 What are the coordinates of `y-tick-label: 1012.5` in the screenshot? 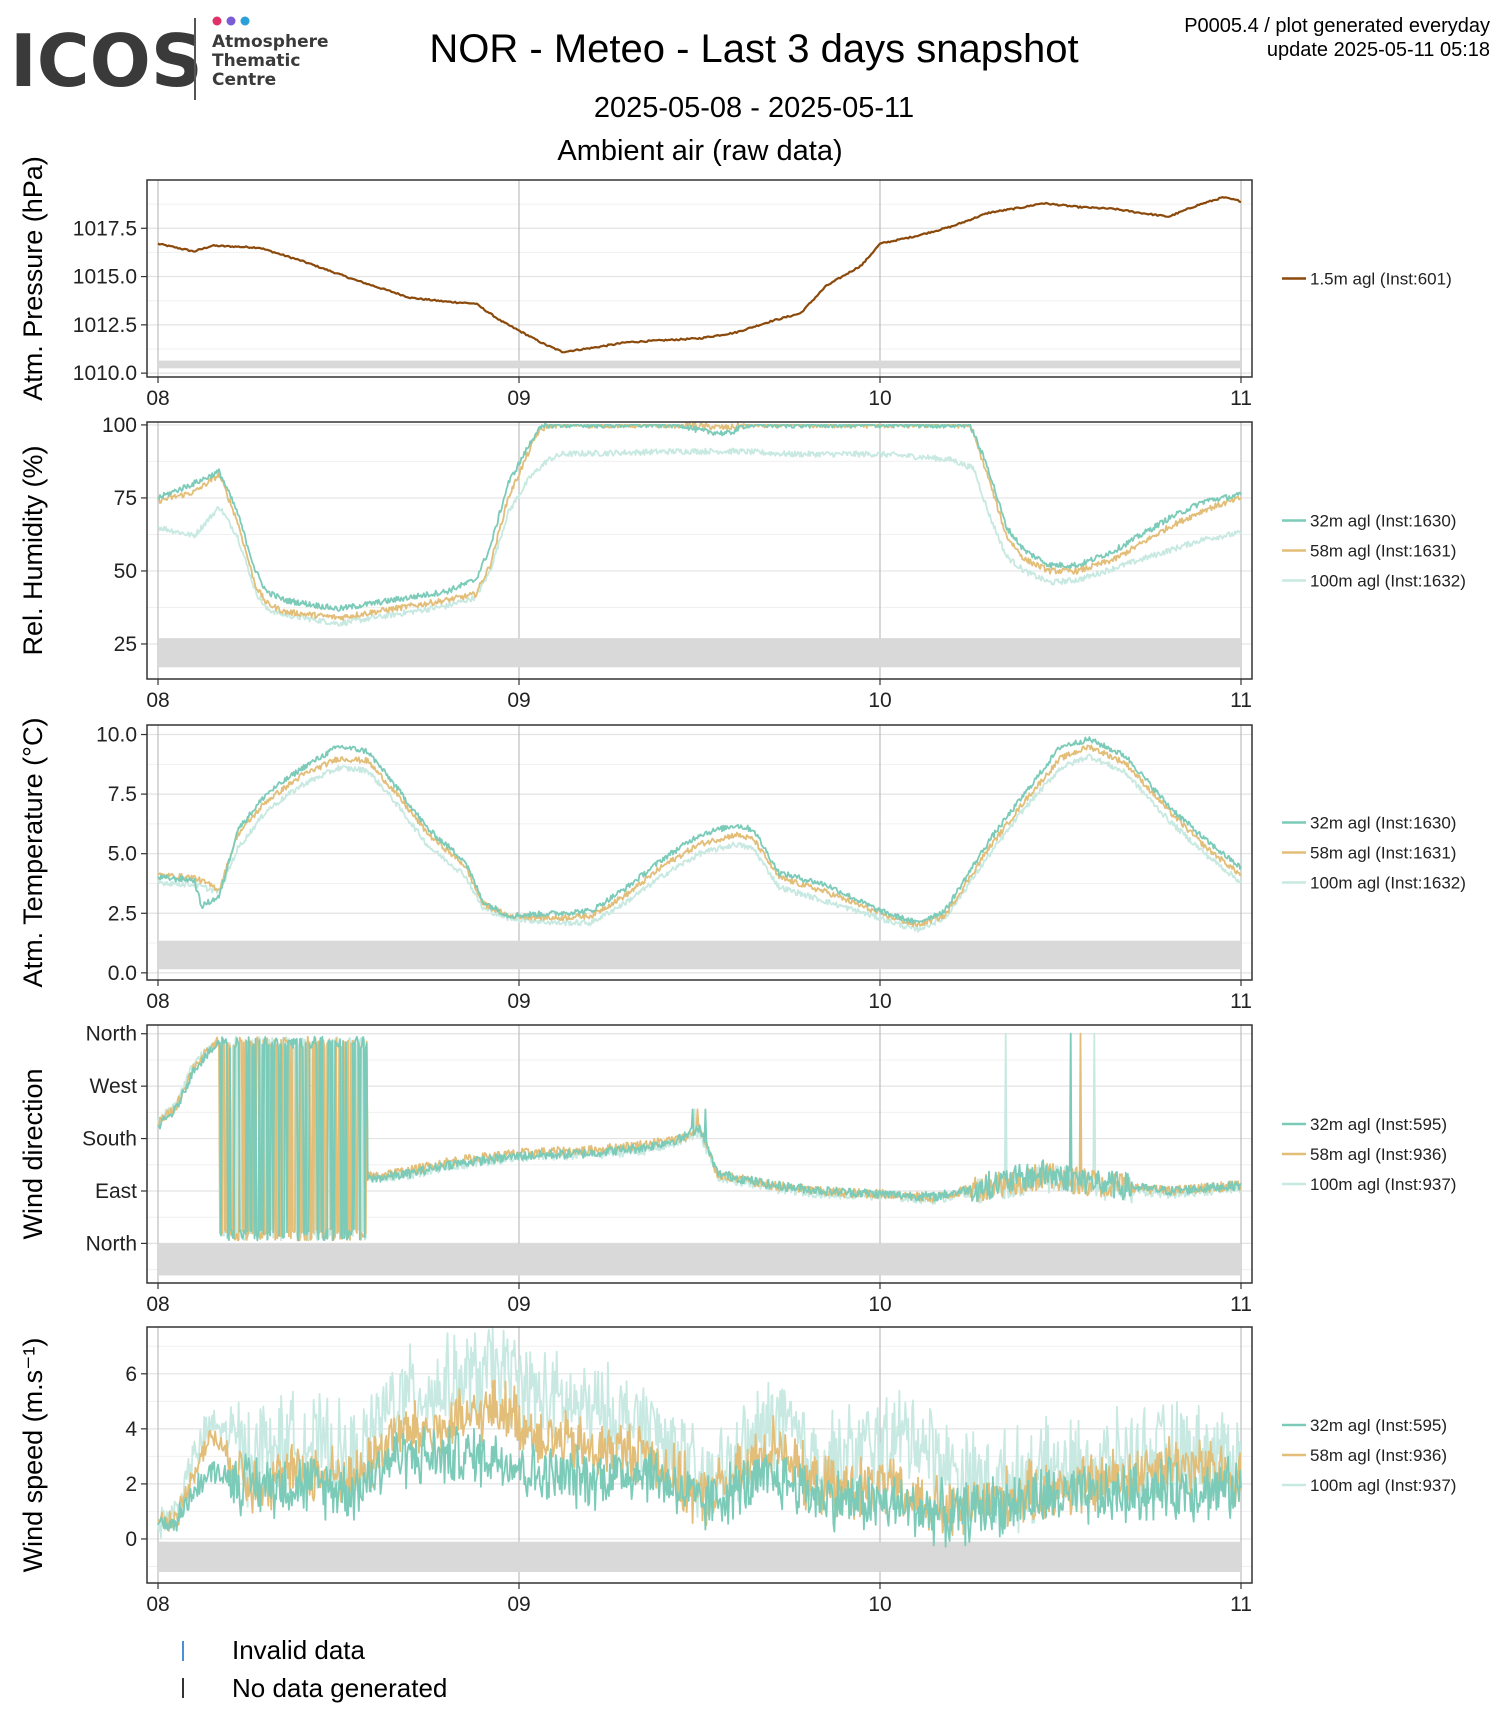 It's located at (105, 325).